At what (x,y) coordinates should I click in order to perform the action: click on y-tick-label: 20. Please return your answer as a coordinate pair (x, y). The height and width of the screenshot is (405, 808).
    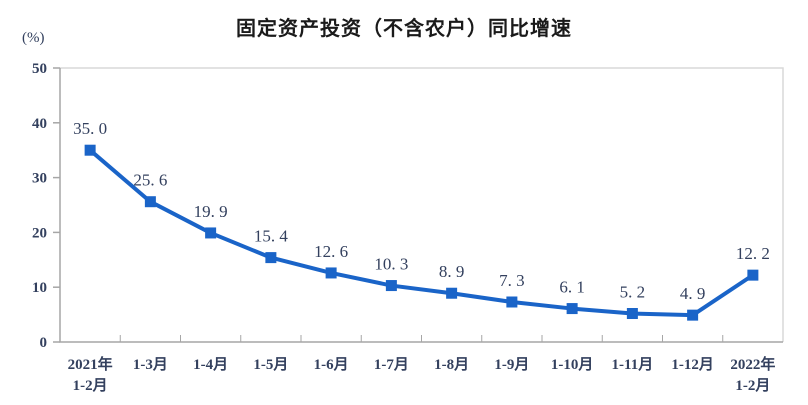
    Looking at the image, I should click on (39, 233).